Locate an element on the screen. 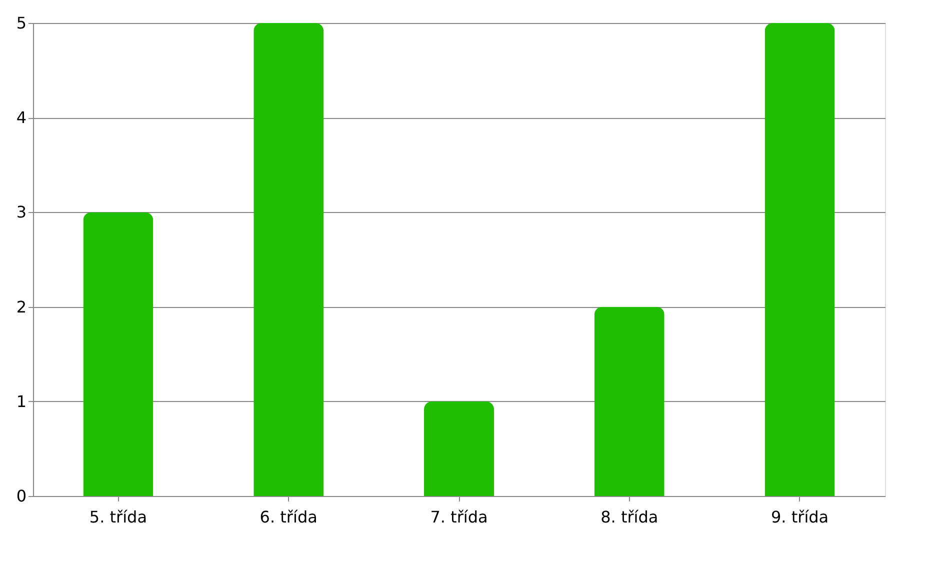  y-tick-label: 1 is located at coordinates (21, 401).